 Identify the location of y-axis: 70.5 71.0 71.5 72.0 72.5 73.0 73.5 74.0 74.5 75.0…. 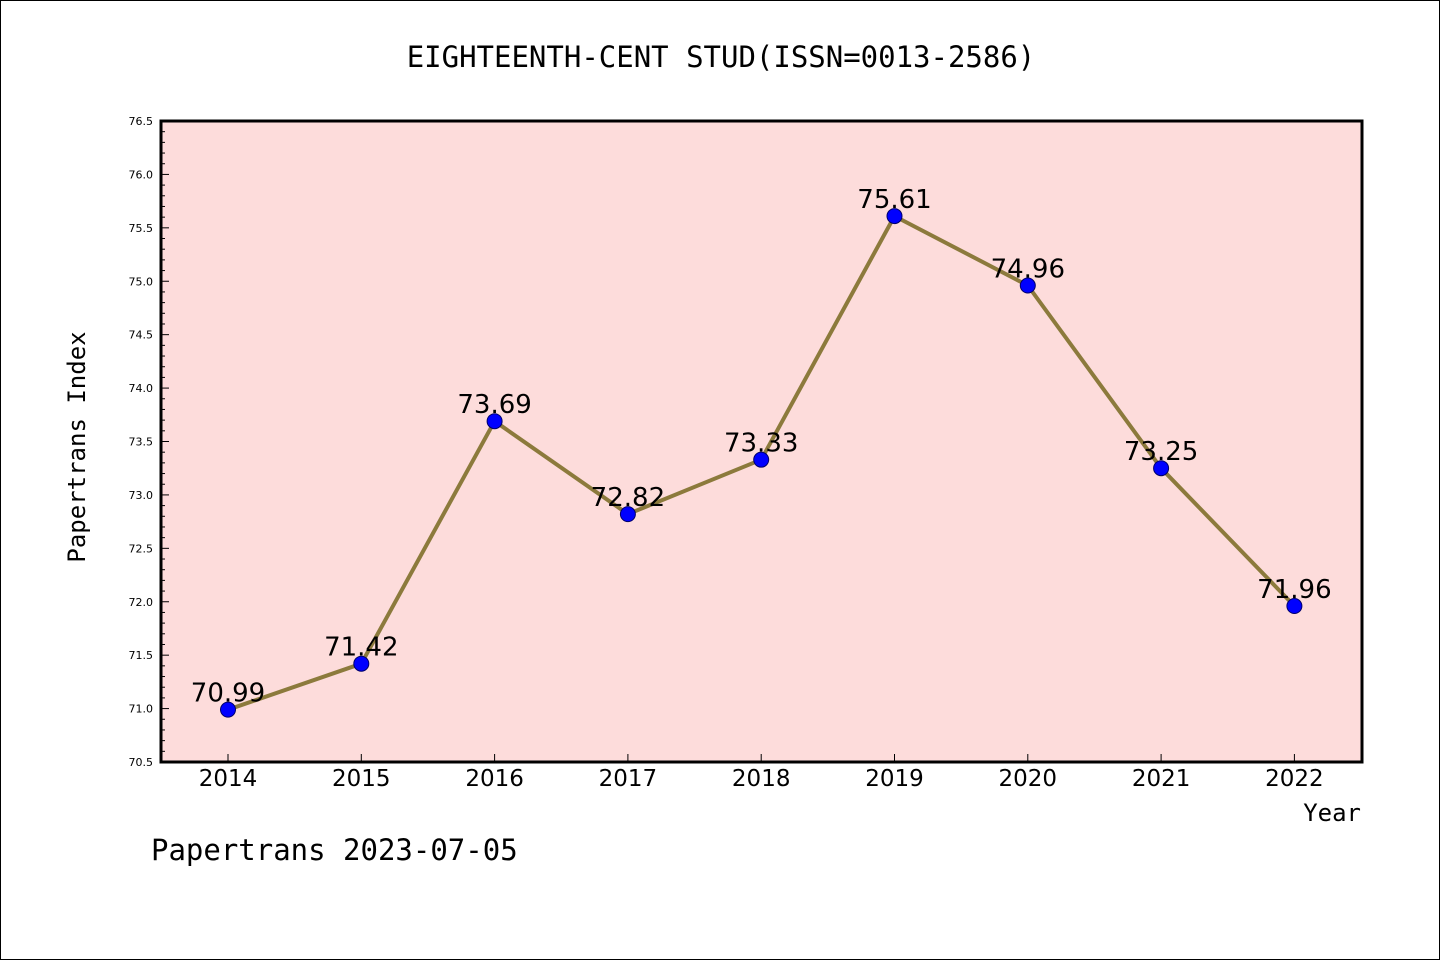
(149, 442).